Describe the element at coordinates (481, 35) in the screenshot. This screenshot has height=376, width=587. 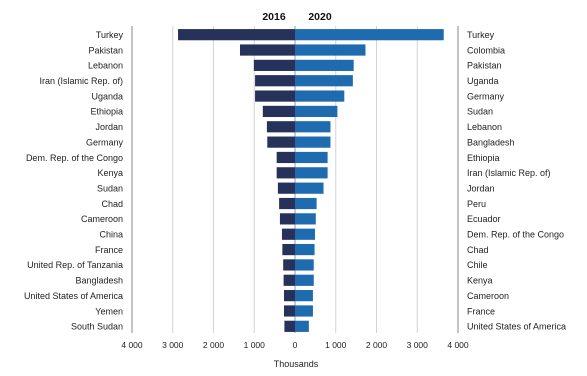
I see `category-label-2020-0: Turkey` at that location.